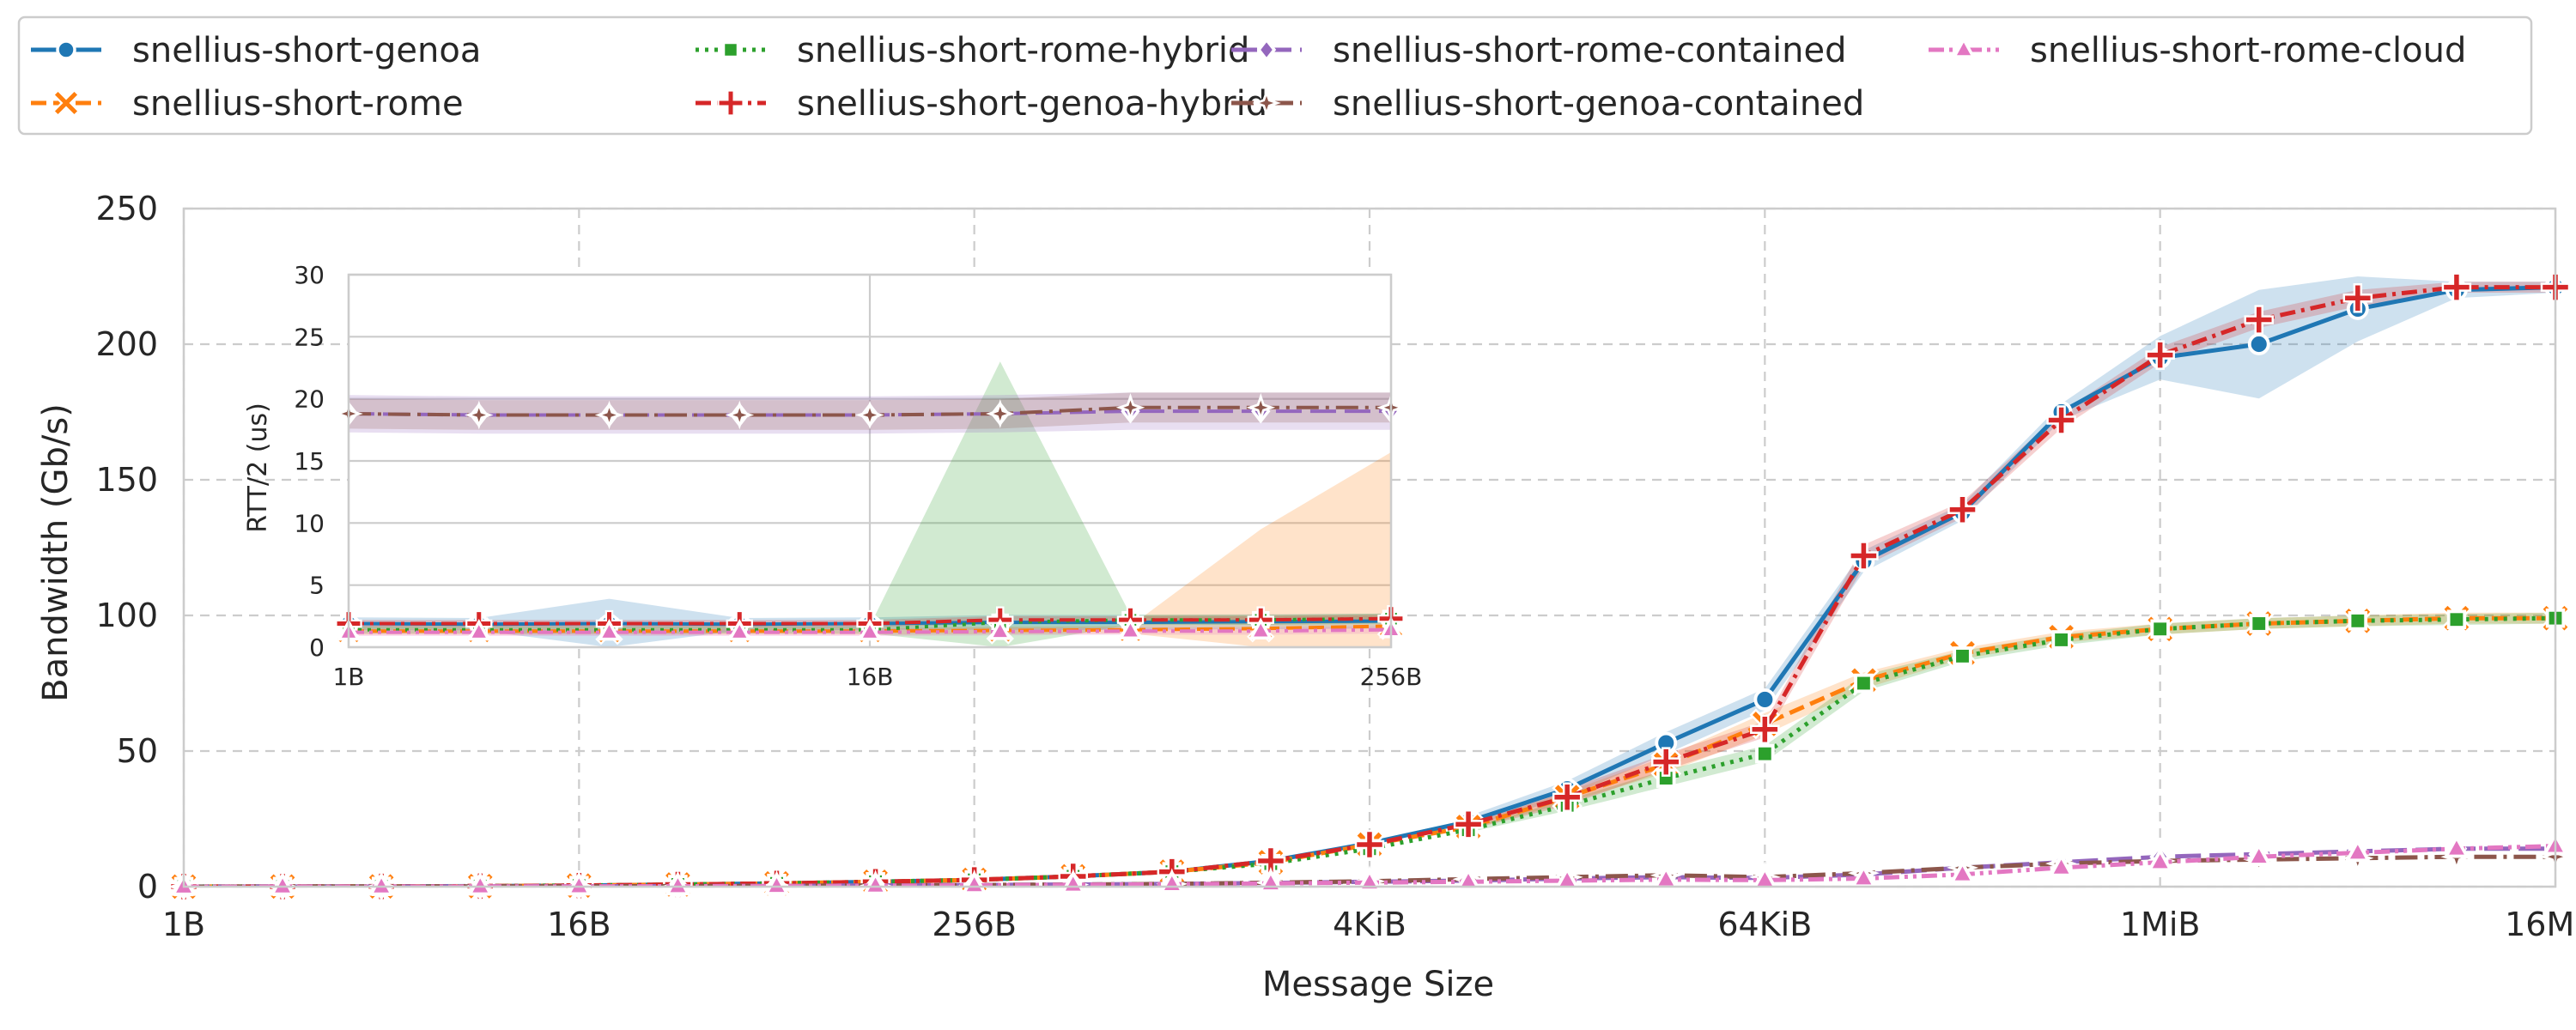 The height and width of the screenshot is (1030, 2576). What do you see at coordinates (479, 415) in the screenshot?
I see `inset-point-snellius-short-genoa-contained-2b` at bounding box center [479, 415].